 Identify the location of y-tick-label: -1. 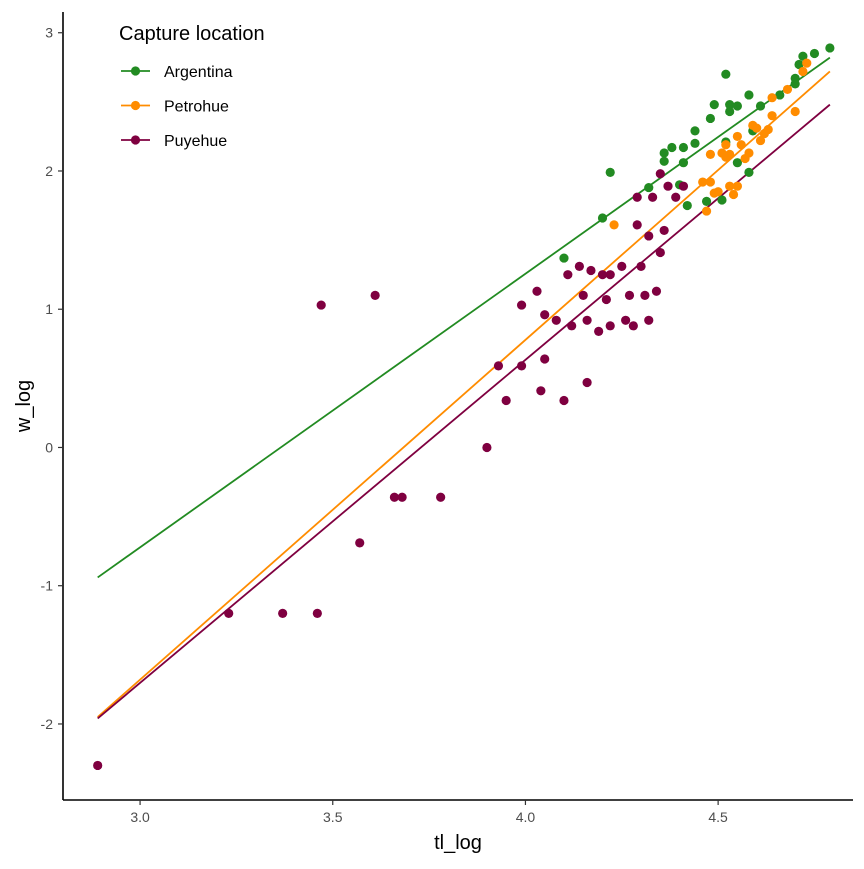
(47, 586).